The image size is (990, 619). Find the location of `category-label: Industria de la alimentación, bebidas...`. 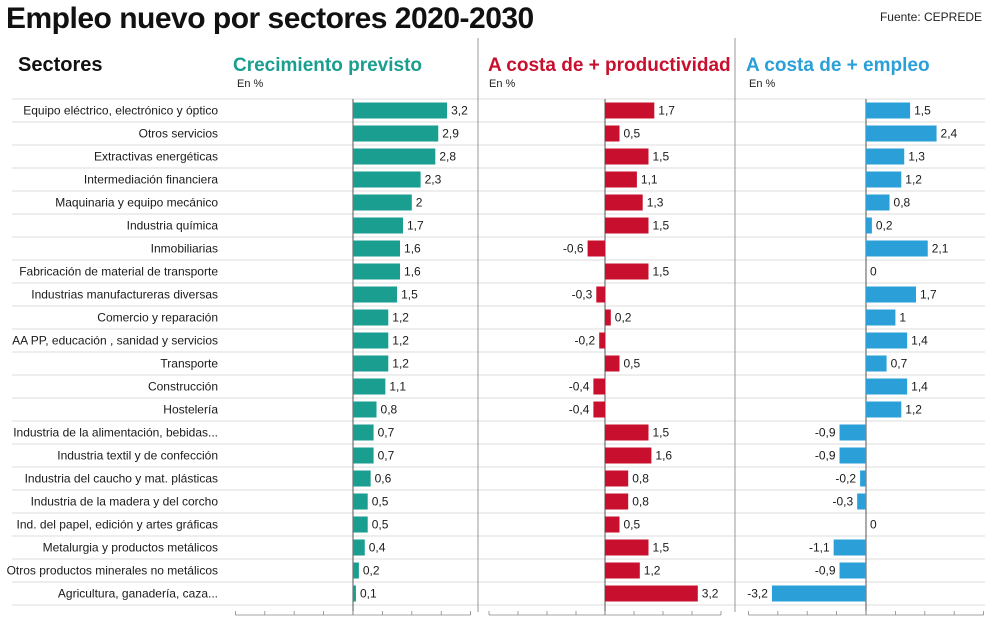

category-label: Industria de la alimentación, bebidas... is located at coordinates (115, 433).